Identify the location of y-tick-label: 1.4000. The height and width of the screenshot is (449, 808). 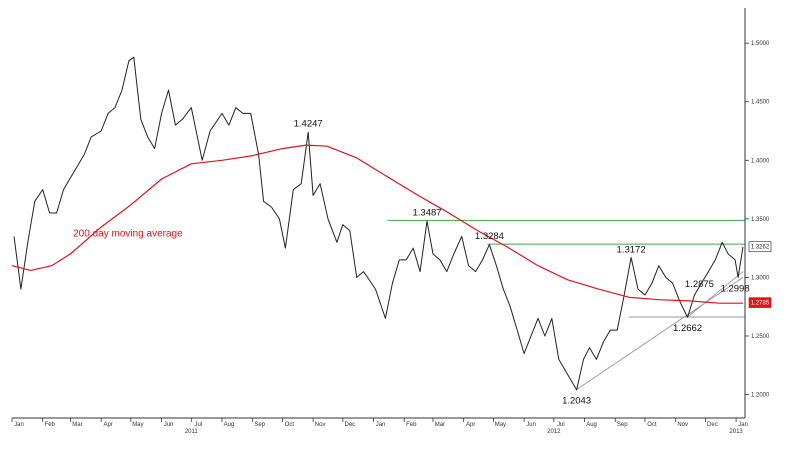
(760, 161).